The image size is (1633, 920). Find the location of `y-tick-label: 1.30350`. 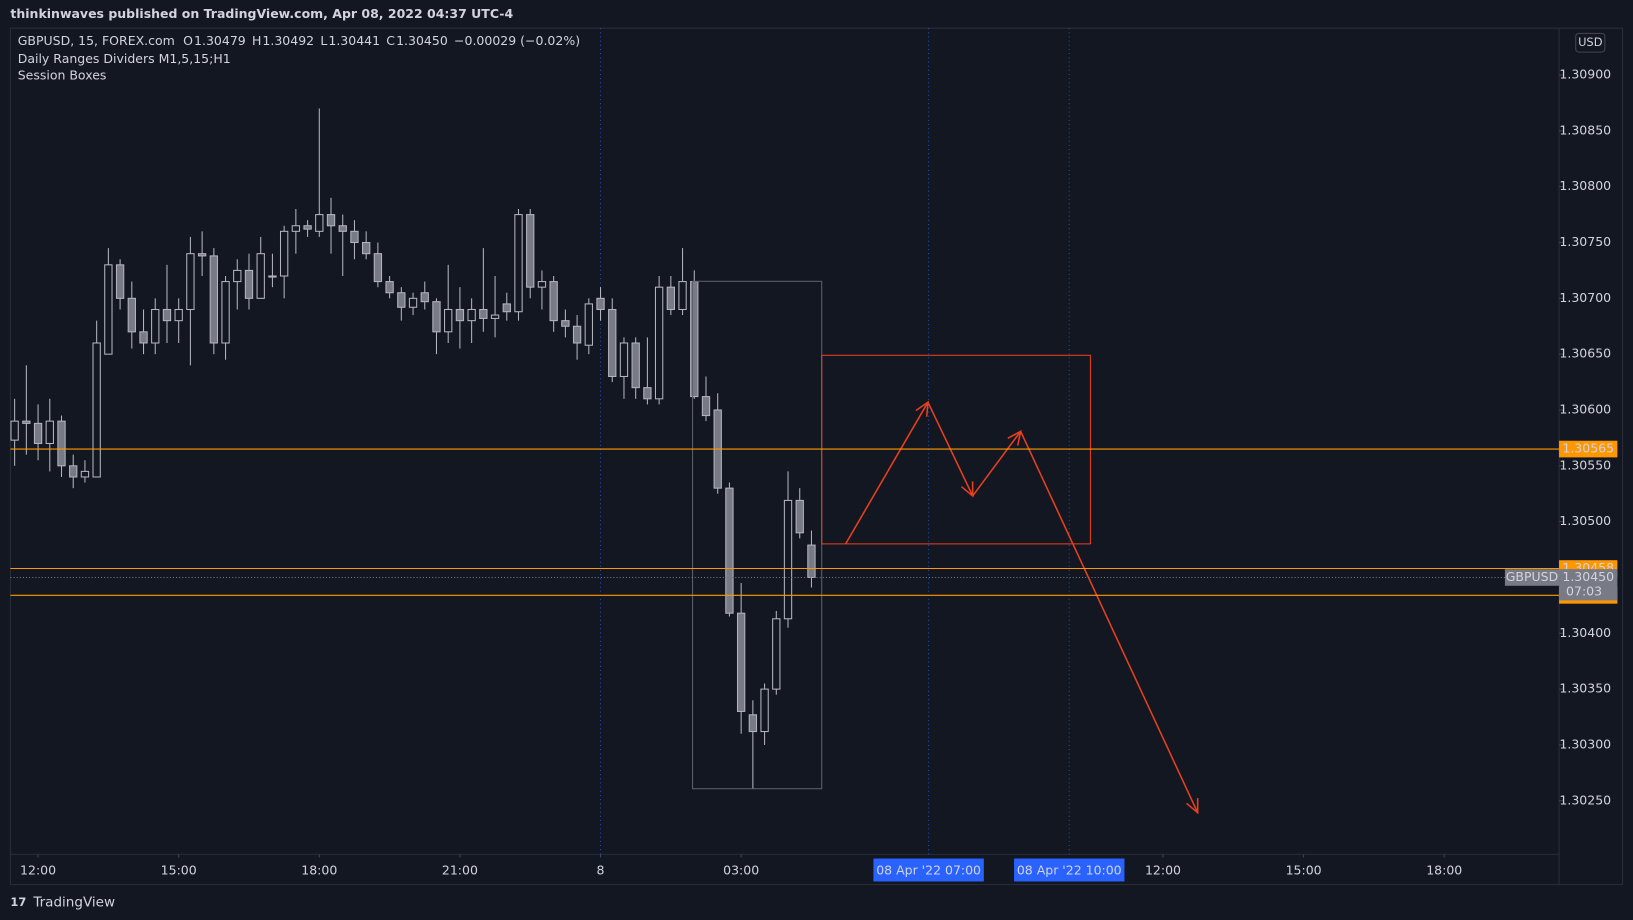

y-tick-label: 1.30350 is located at coordinates (1585, 688).